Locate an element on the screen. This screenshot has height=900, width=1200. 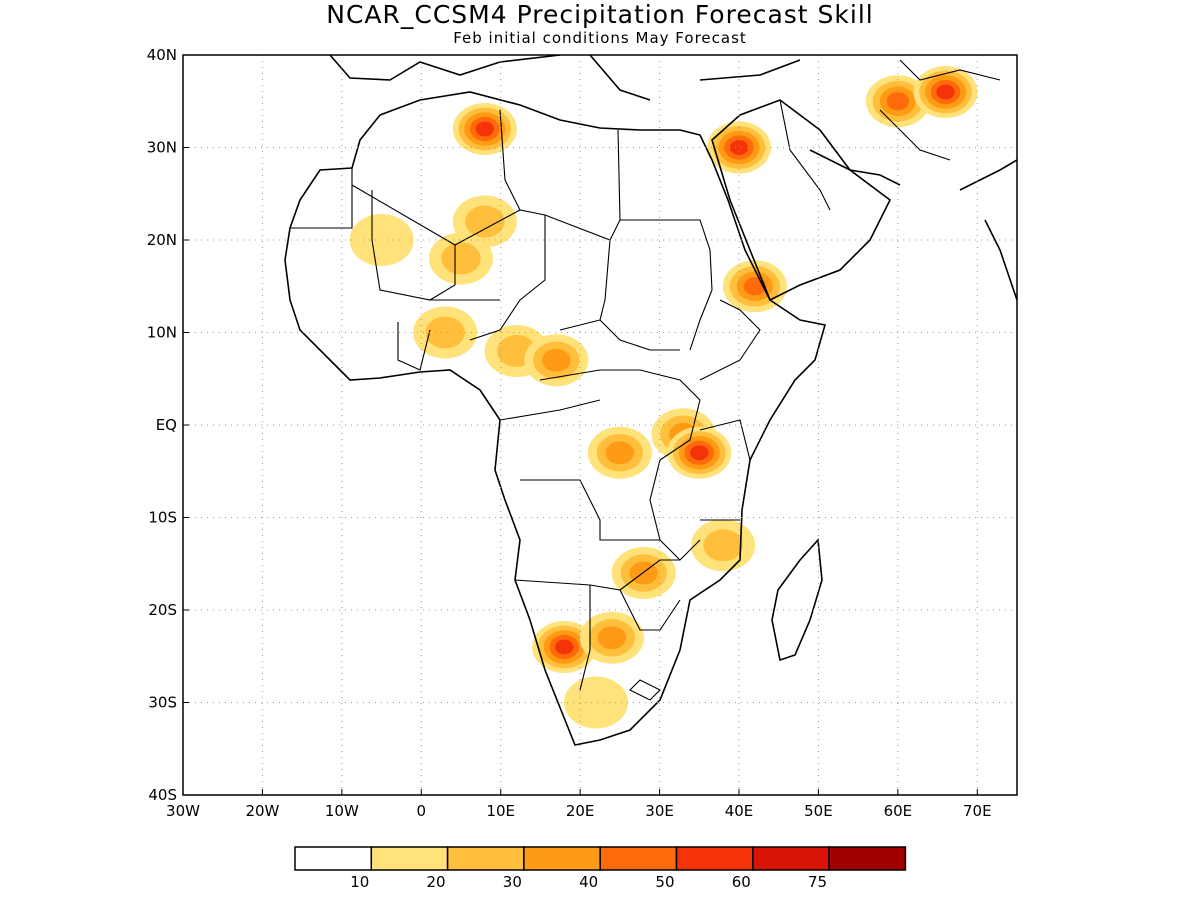
lat-tick-label: 20S is located at coordinates (162, 610).